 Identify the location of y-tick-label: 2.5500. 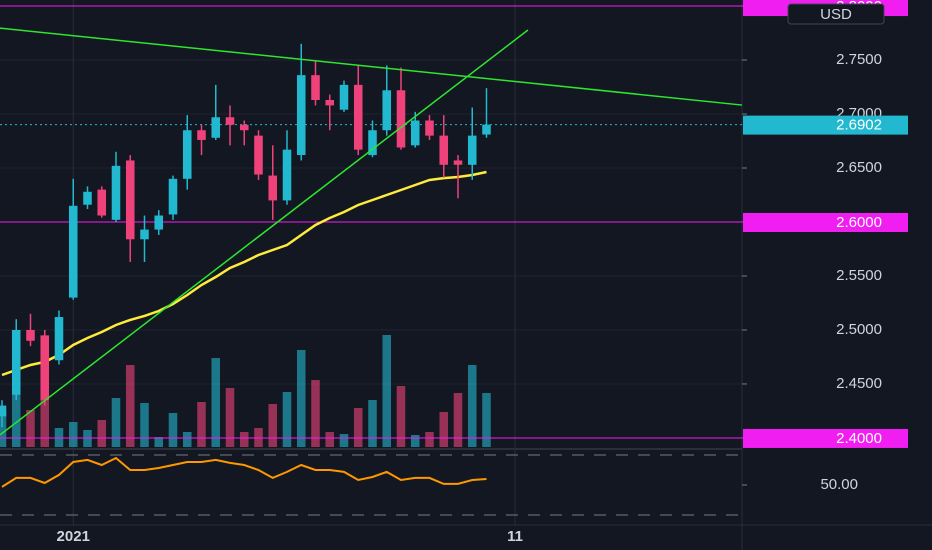
(859, 275).